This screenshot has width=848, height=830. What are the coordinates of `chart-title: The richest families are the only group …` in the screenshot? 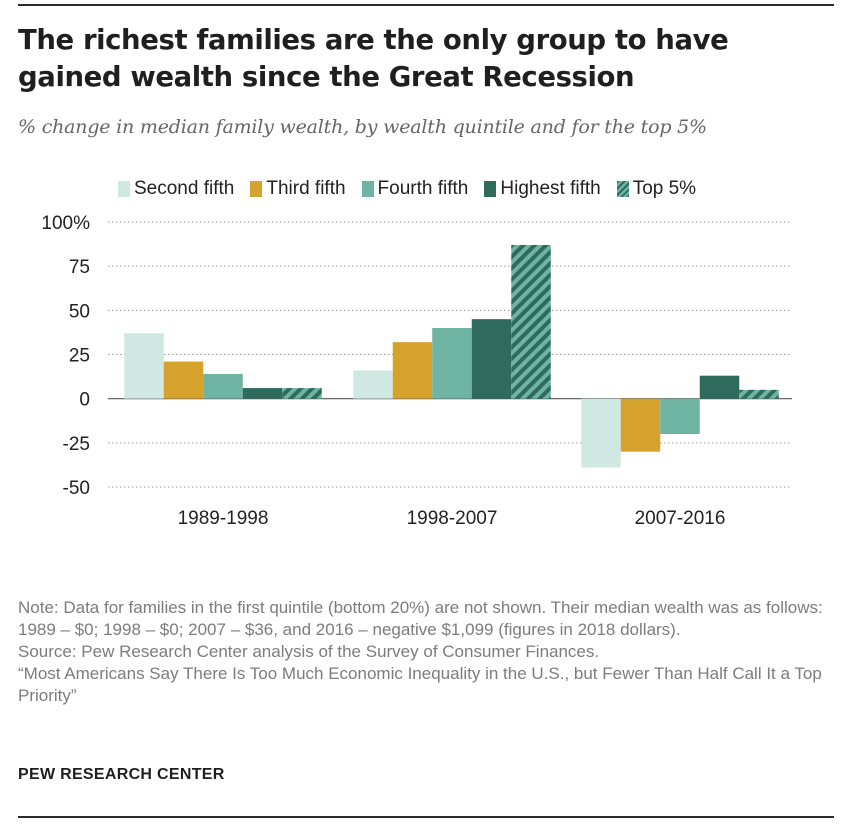 It's located at (373, 58).